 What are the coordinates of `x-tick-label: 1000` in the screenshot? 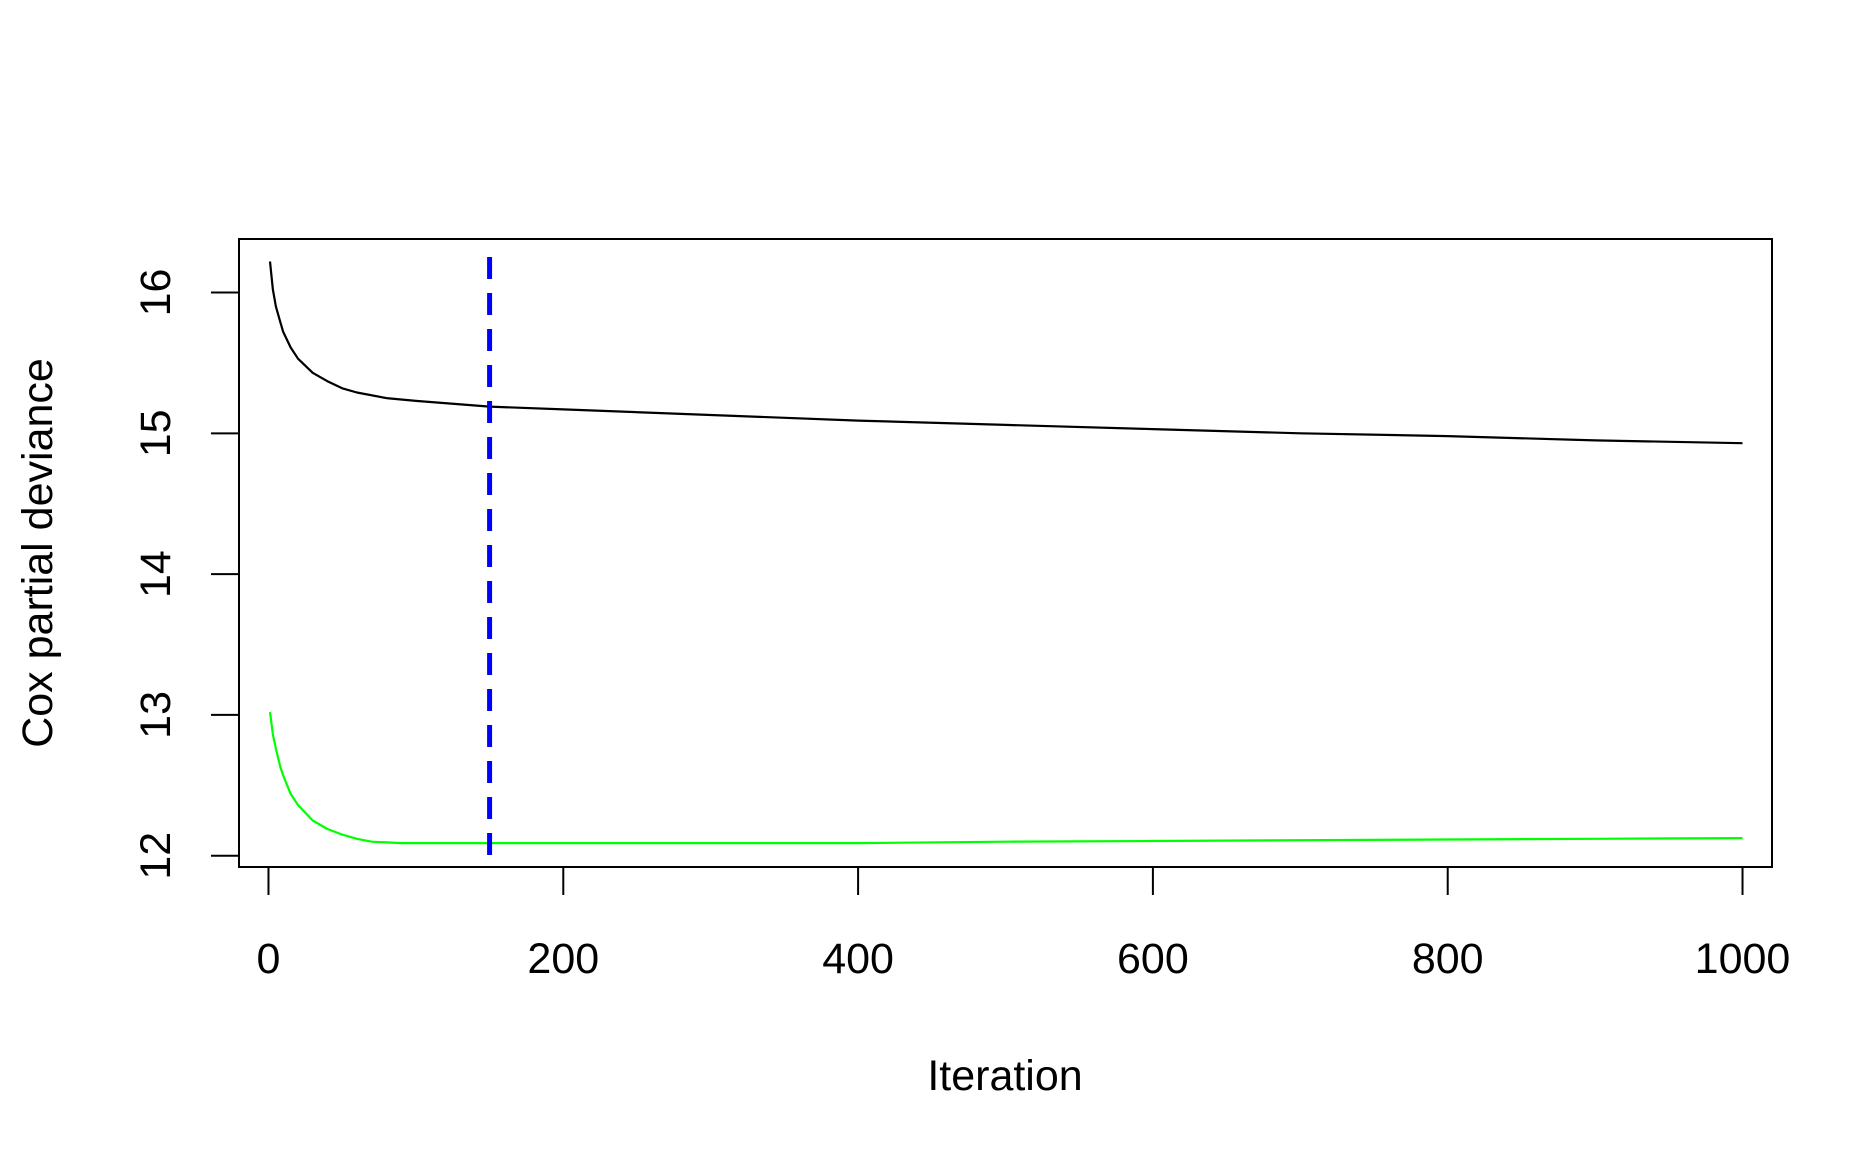 It's located at (1743, 959).